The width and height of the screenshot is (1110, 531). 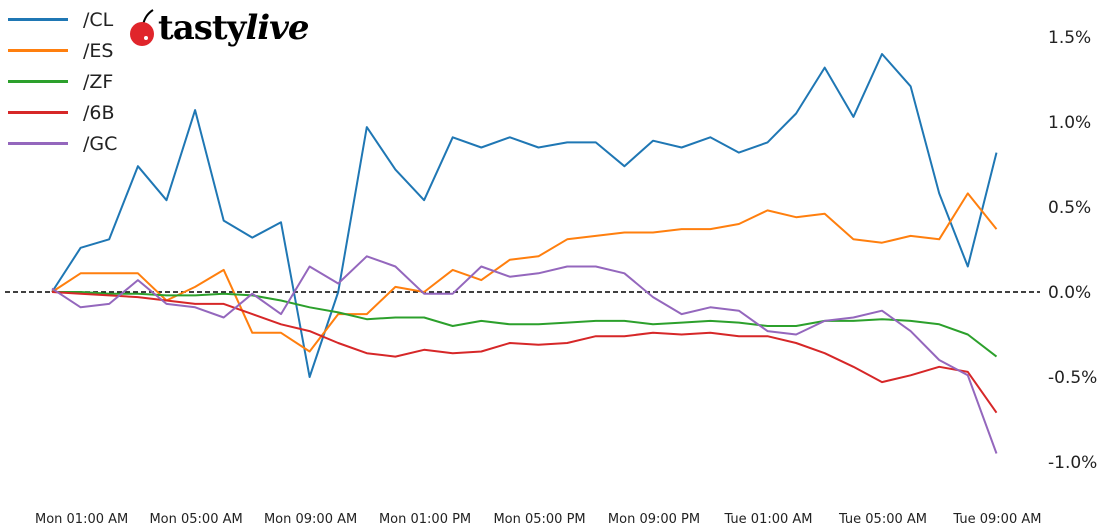 I want to click on x-tick-label: Mon 01:00 AM, so click(x=81, y=519).